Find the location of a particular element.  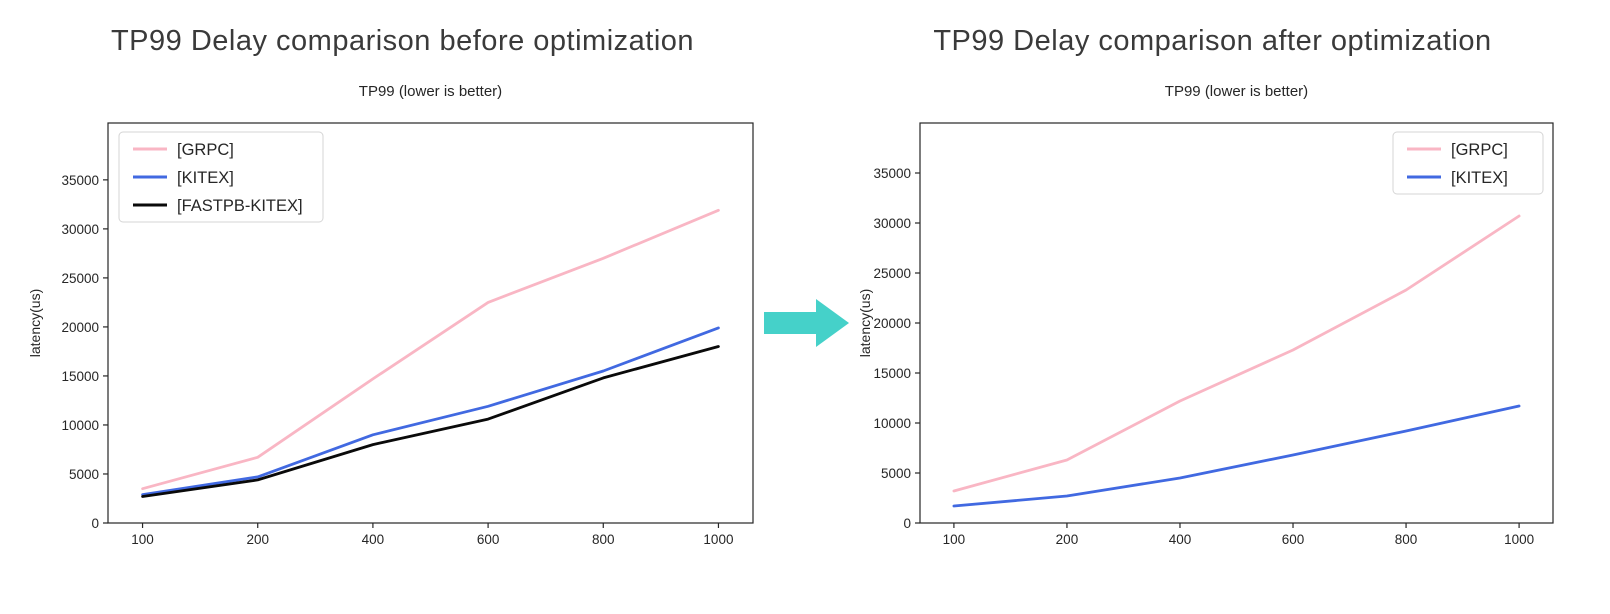

legend-box is located at coordinates (221, 177).